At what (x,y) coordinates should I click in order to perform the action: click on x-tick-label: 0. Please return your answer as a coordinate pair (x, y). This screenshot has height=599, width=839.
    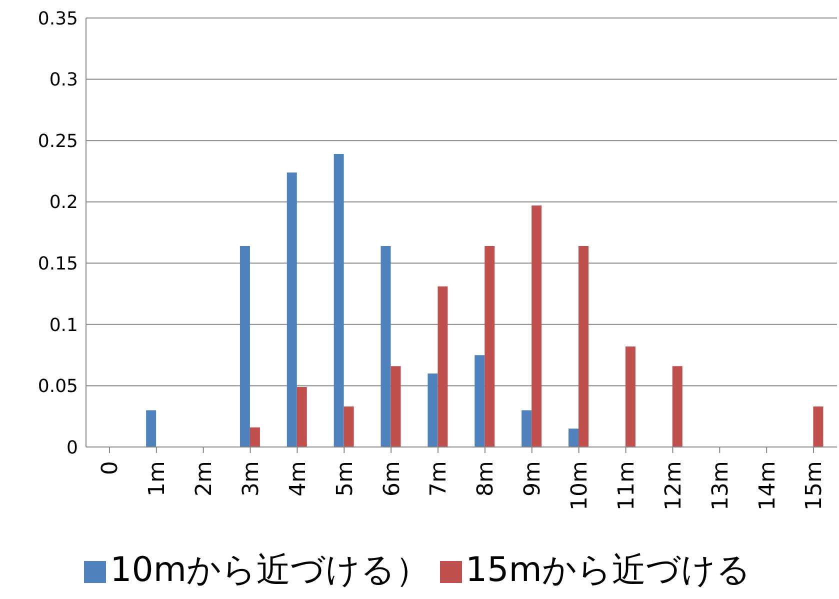
    Looking at the image, I should click on (111, 468).